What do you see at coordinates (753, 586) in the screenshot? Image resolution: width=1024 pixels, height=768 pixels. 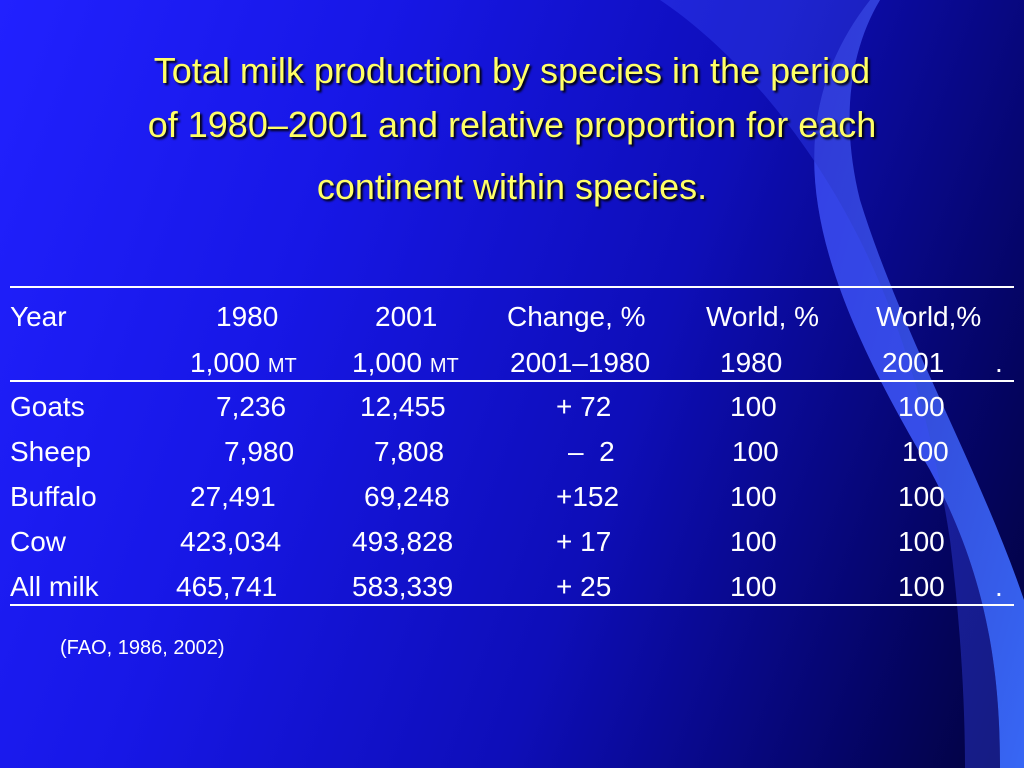 I see `row-allmilk-world-1980: 100` at bounding box center [753, 586].